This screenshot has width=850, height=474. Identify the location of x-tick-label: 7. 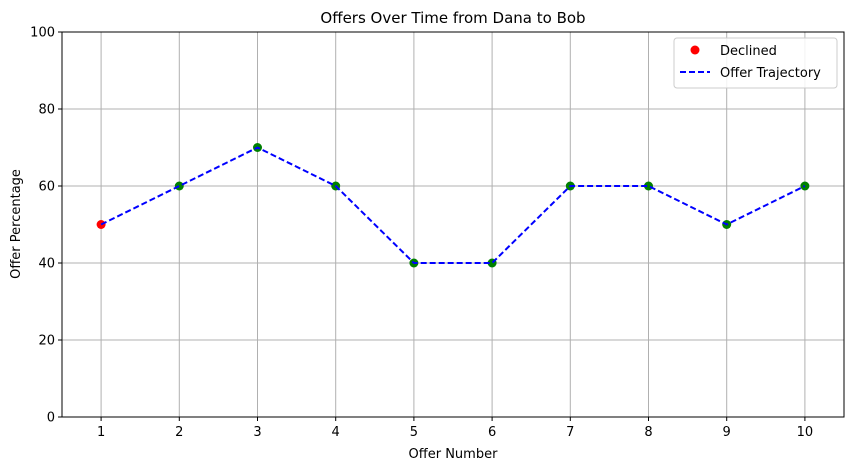
(570, 432).